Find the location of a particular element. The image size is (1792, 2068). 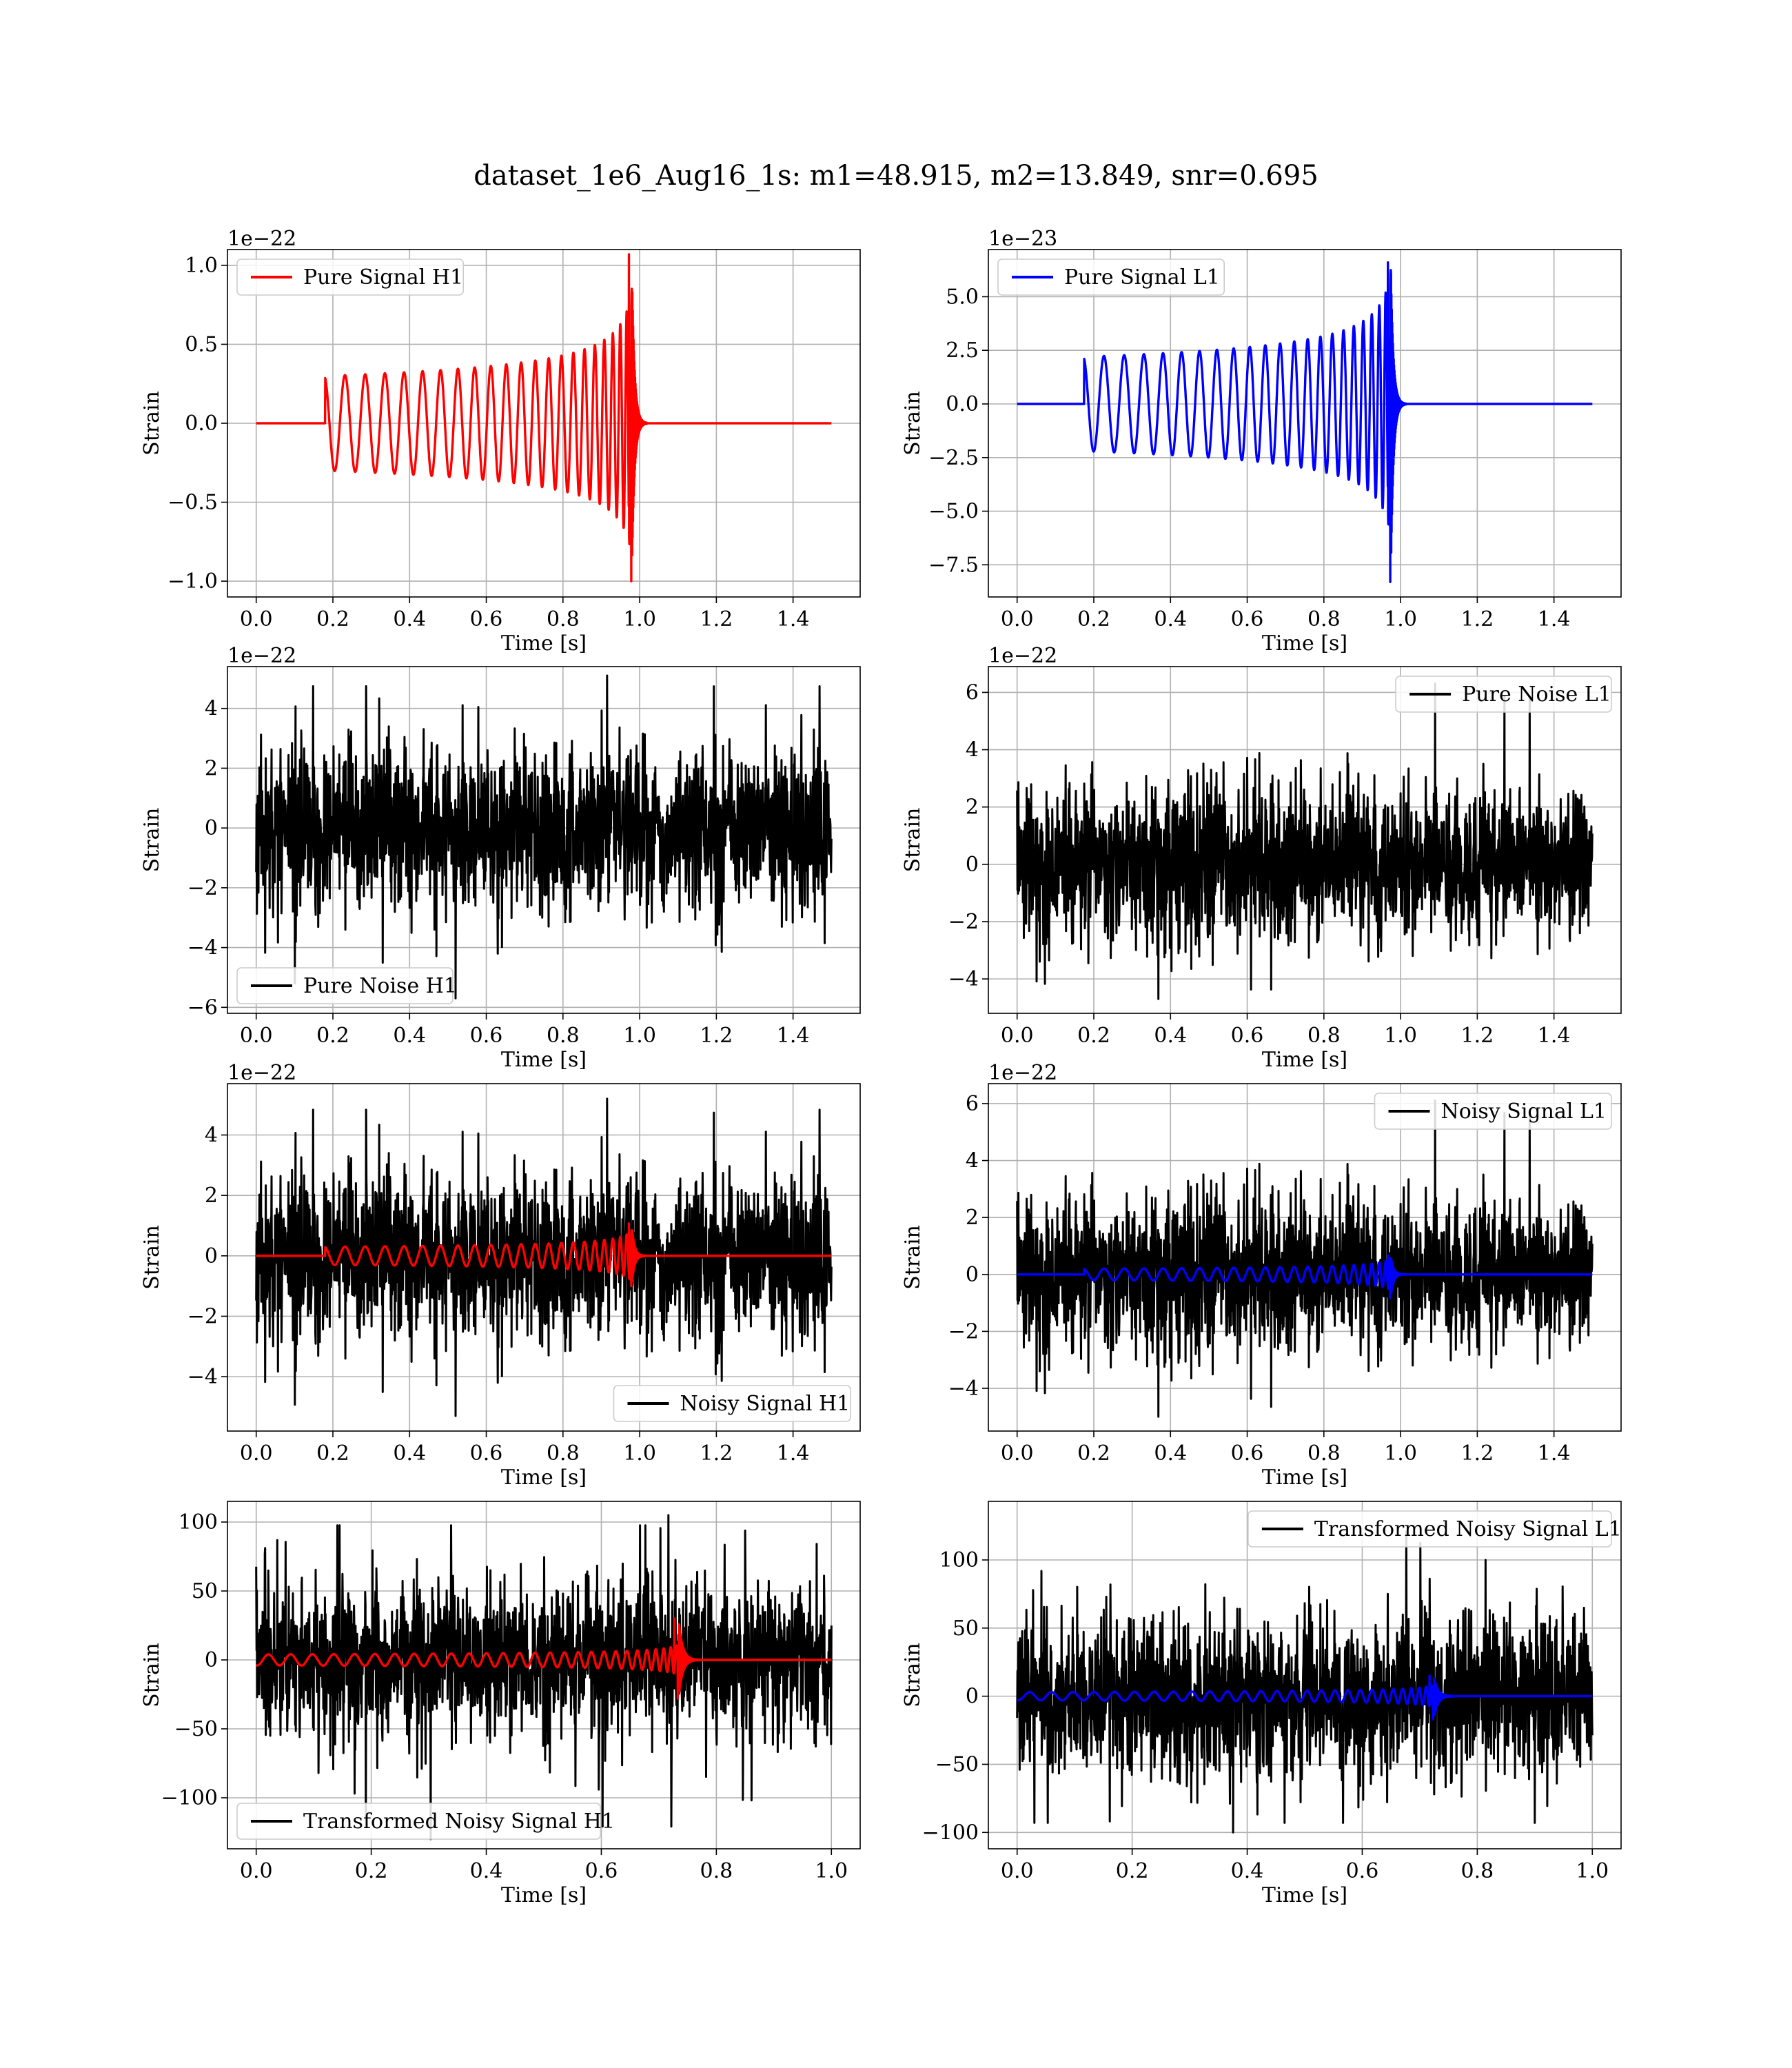

series-line-noisy-signal-h1 is located at coordinates (544, 1257).